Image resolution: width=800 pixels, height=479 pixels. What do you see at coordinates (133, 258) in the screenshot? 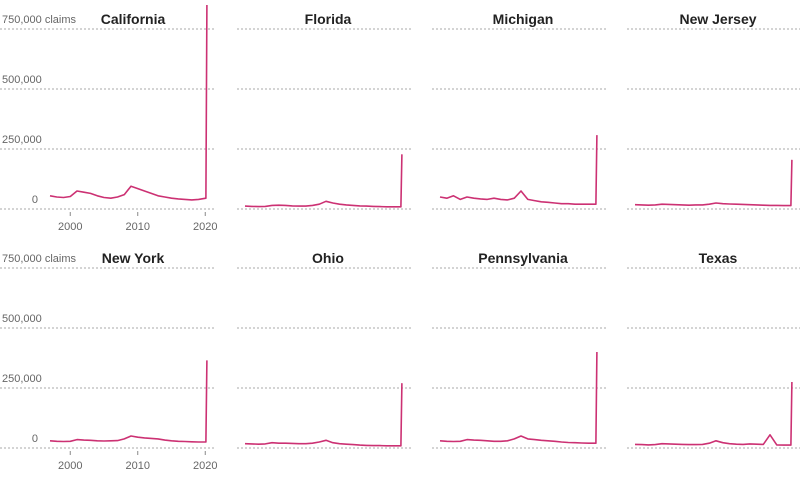
I see `panel-title: New York` at bounding box center [133, 258].